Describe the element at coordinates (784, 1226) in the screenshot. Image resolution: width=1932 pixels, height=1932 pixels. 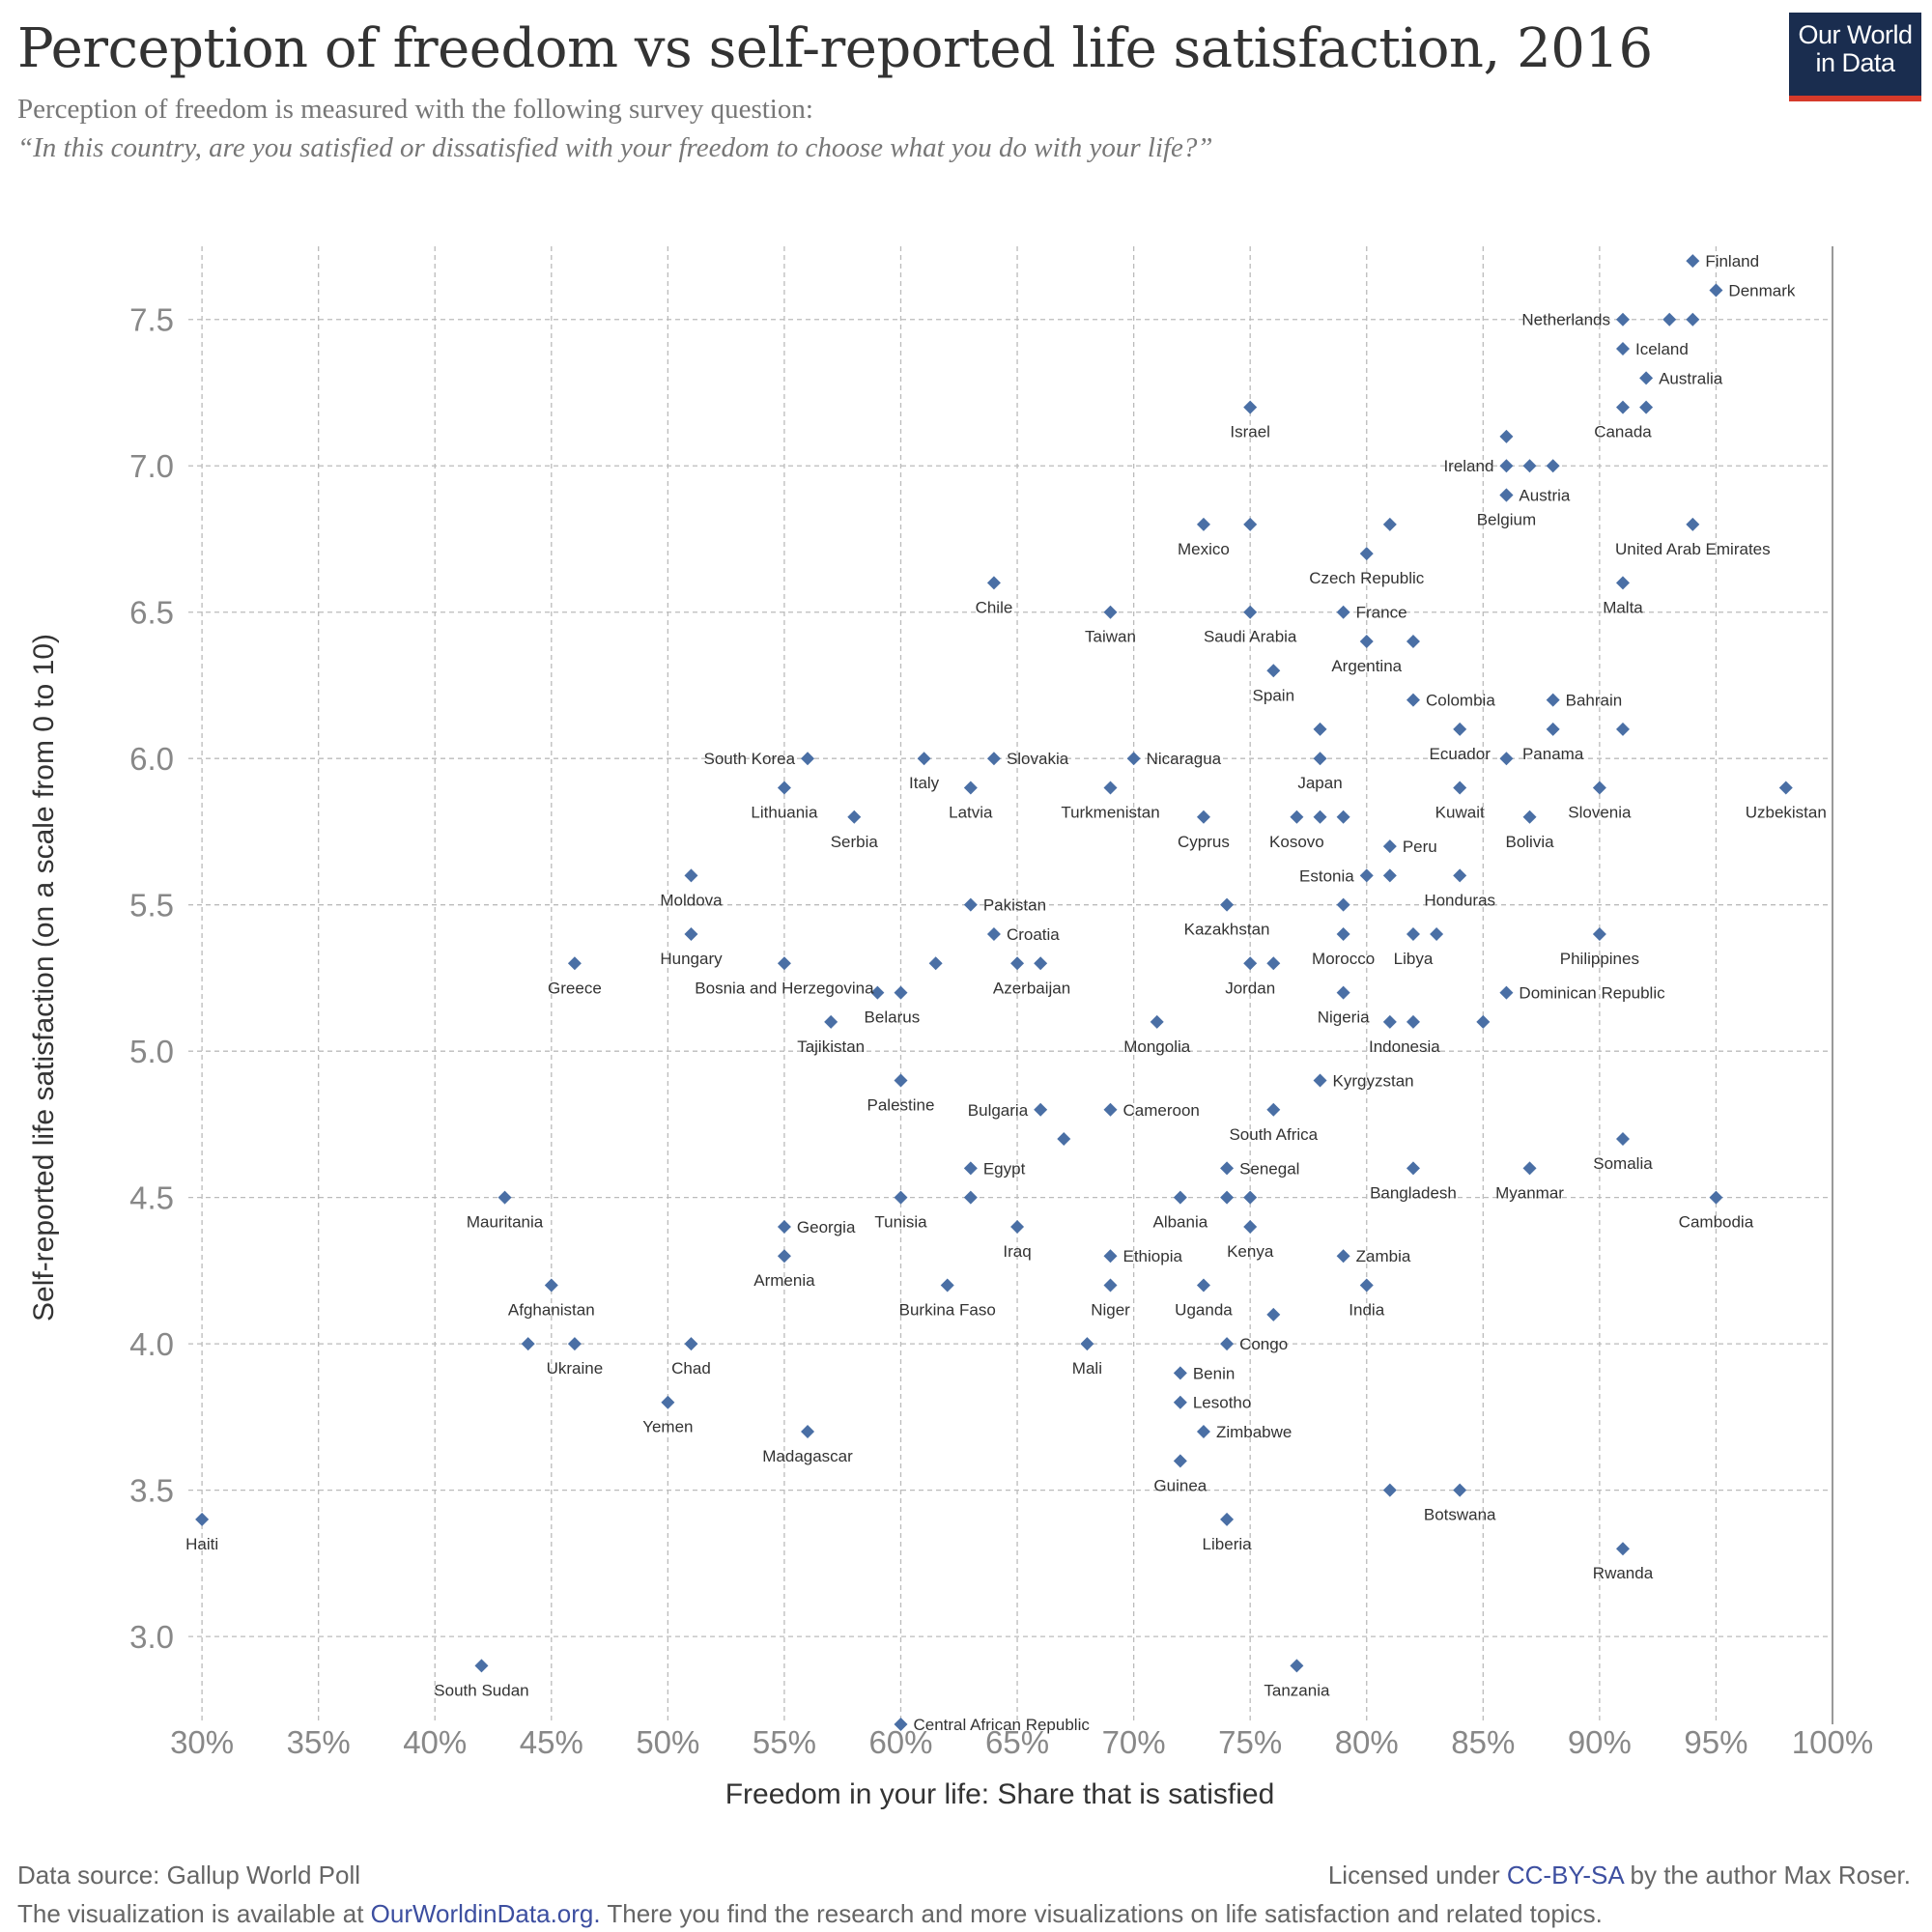
I see `data-point-georgia` at that location.